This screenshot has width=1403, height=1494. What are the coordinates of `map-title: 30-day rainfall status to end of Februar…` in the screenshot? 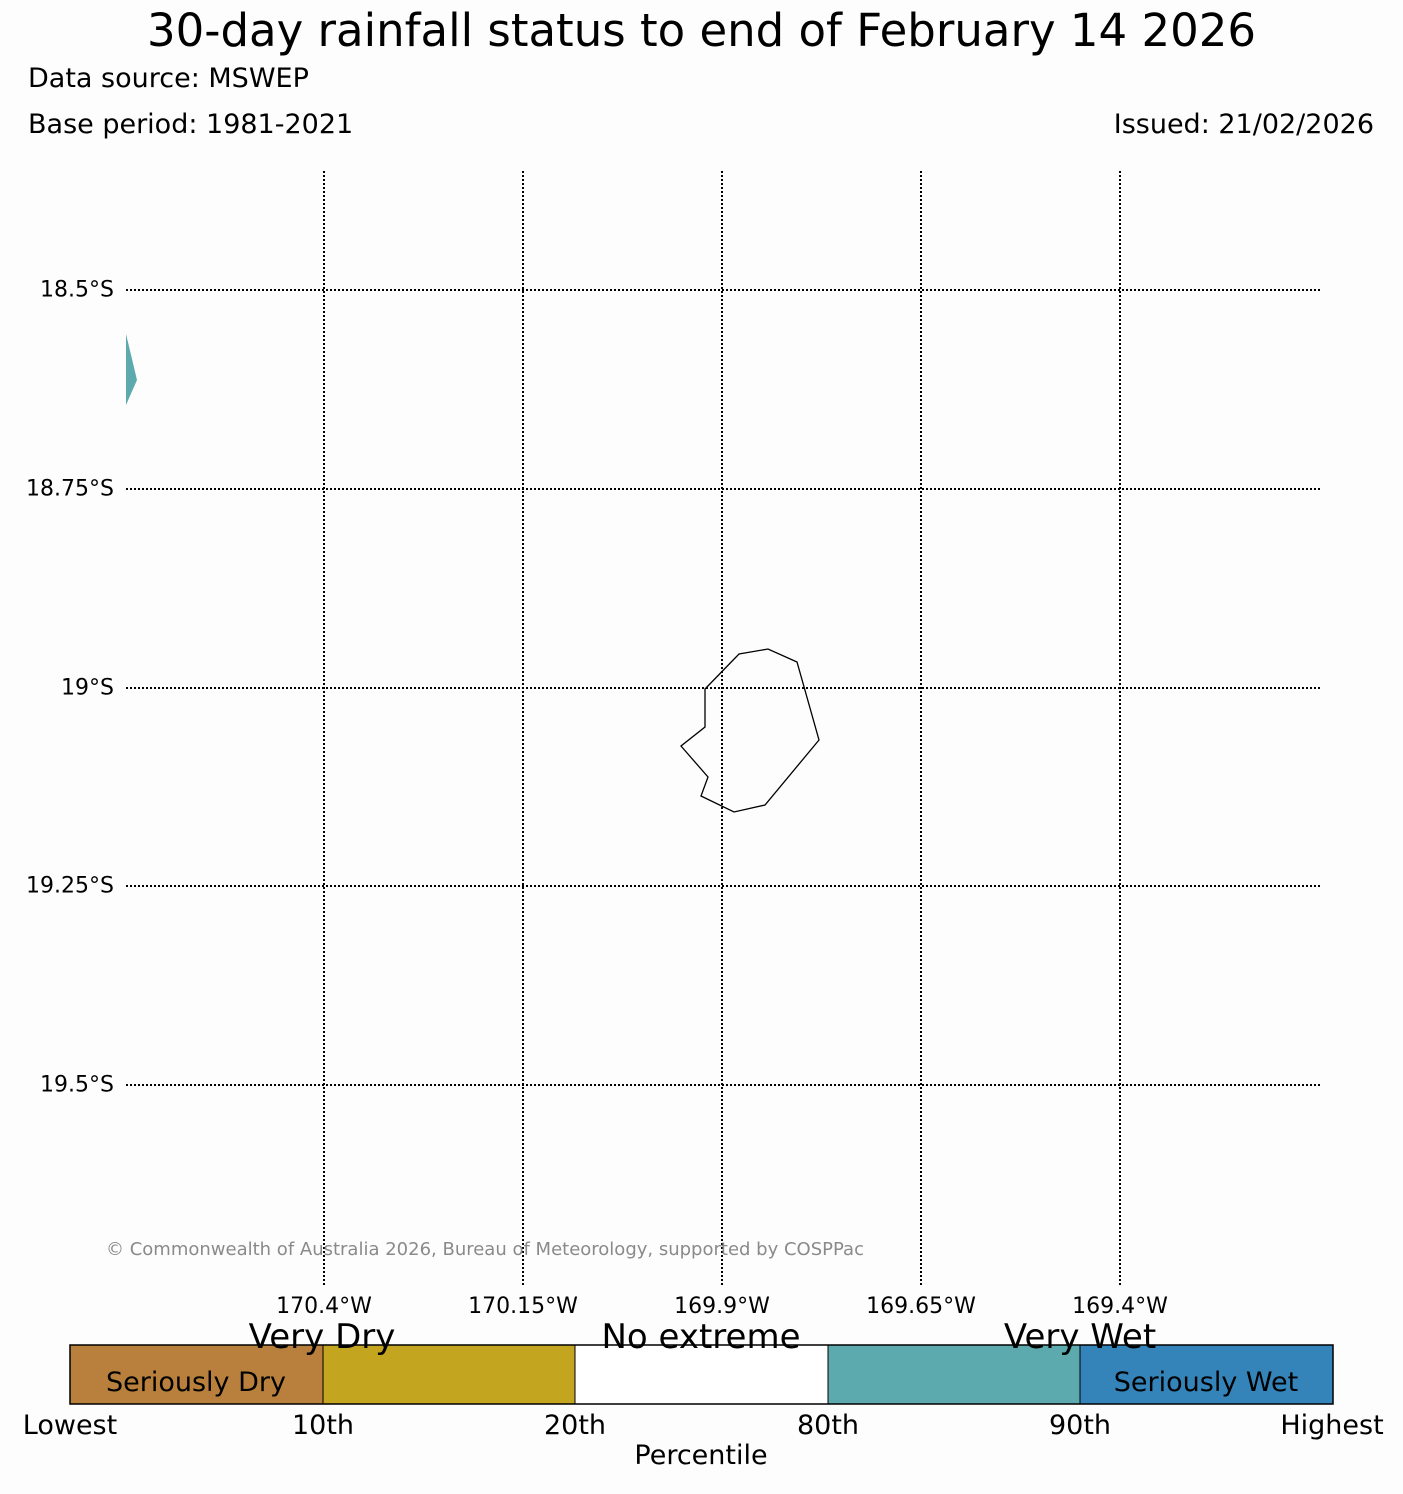 It's located at (701, 30).